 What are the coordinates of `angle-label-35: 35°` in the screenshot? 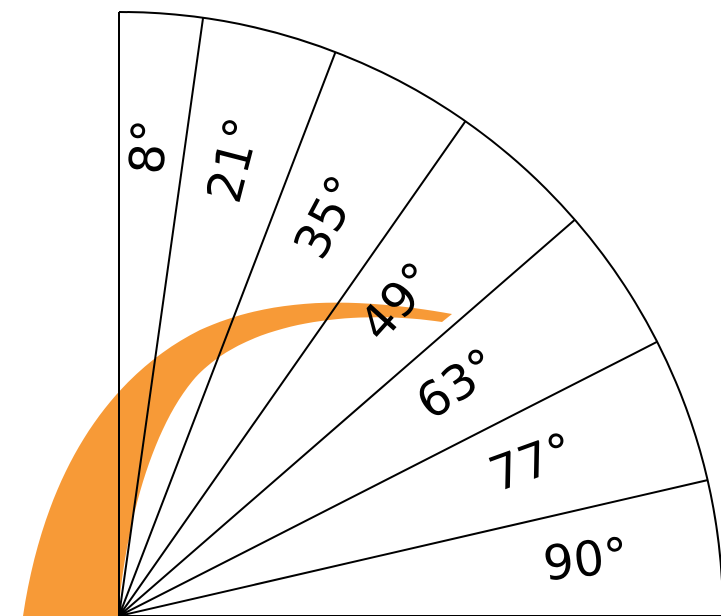 It's located at (327, 217).